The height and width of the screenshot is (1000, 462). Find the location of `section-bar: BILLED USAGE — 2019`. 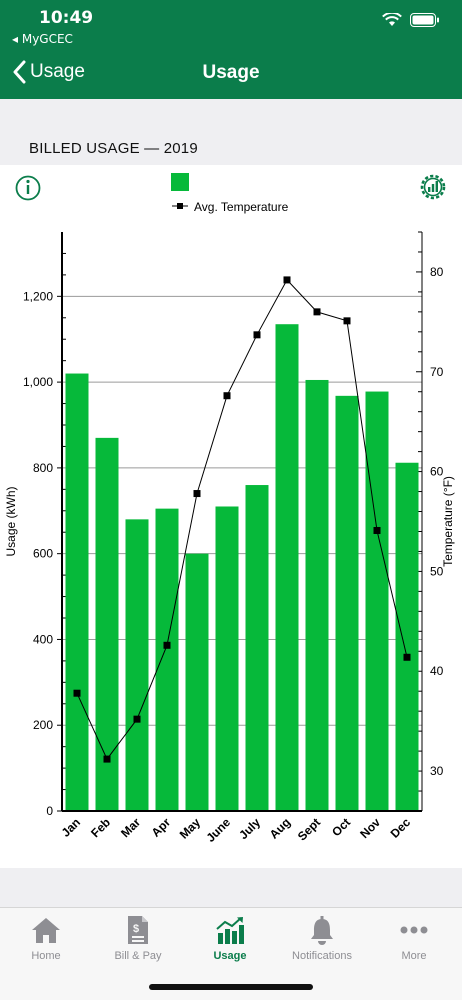

section-bar: BILLED USAGE — 2019 is located at coordinates (231, 132).